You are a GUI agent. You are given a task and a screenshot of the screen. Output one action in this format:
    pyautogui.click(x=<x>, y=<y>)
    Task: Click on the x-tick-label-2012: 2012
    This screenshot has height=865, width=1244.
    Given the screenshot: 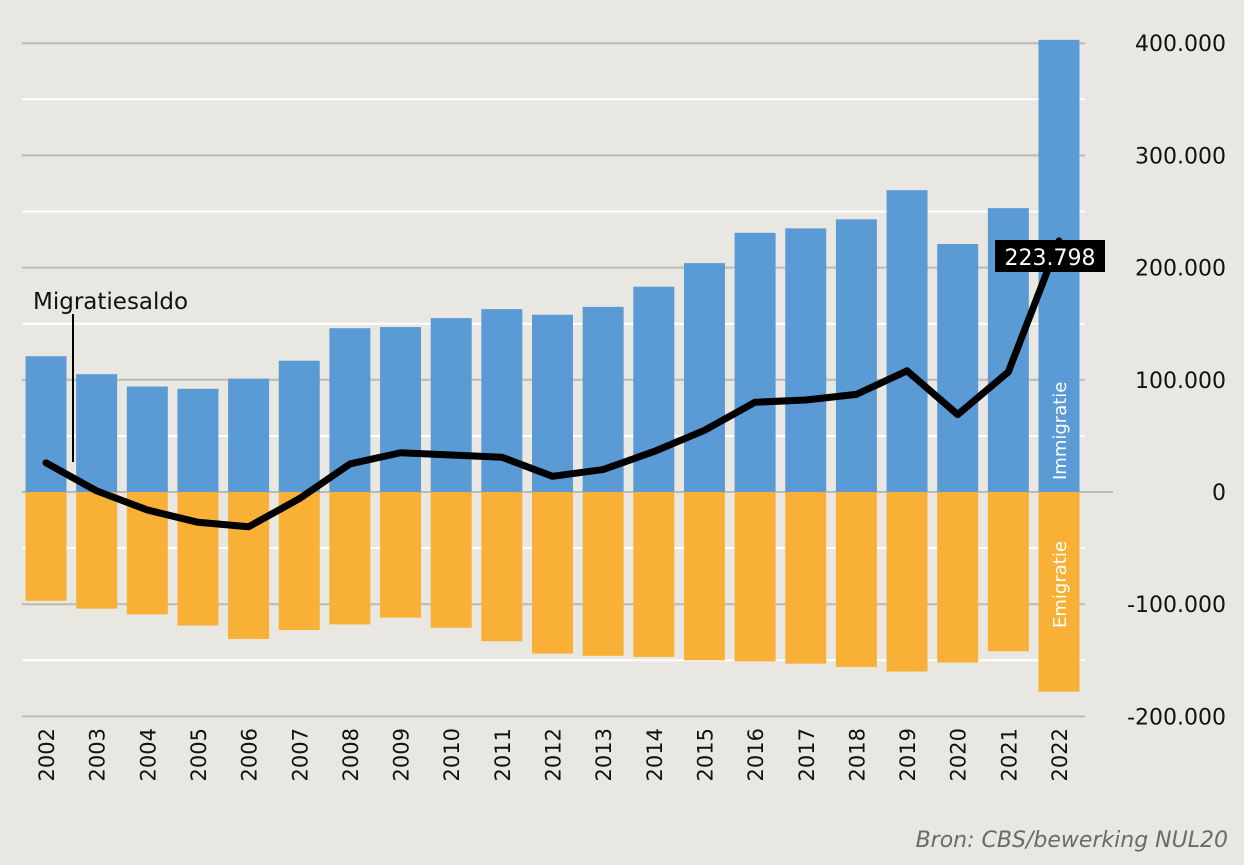 What is the action you would take?
    pyautogui.click(x=554, y=754)
    